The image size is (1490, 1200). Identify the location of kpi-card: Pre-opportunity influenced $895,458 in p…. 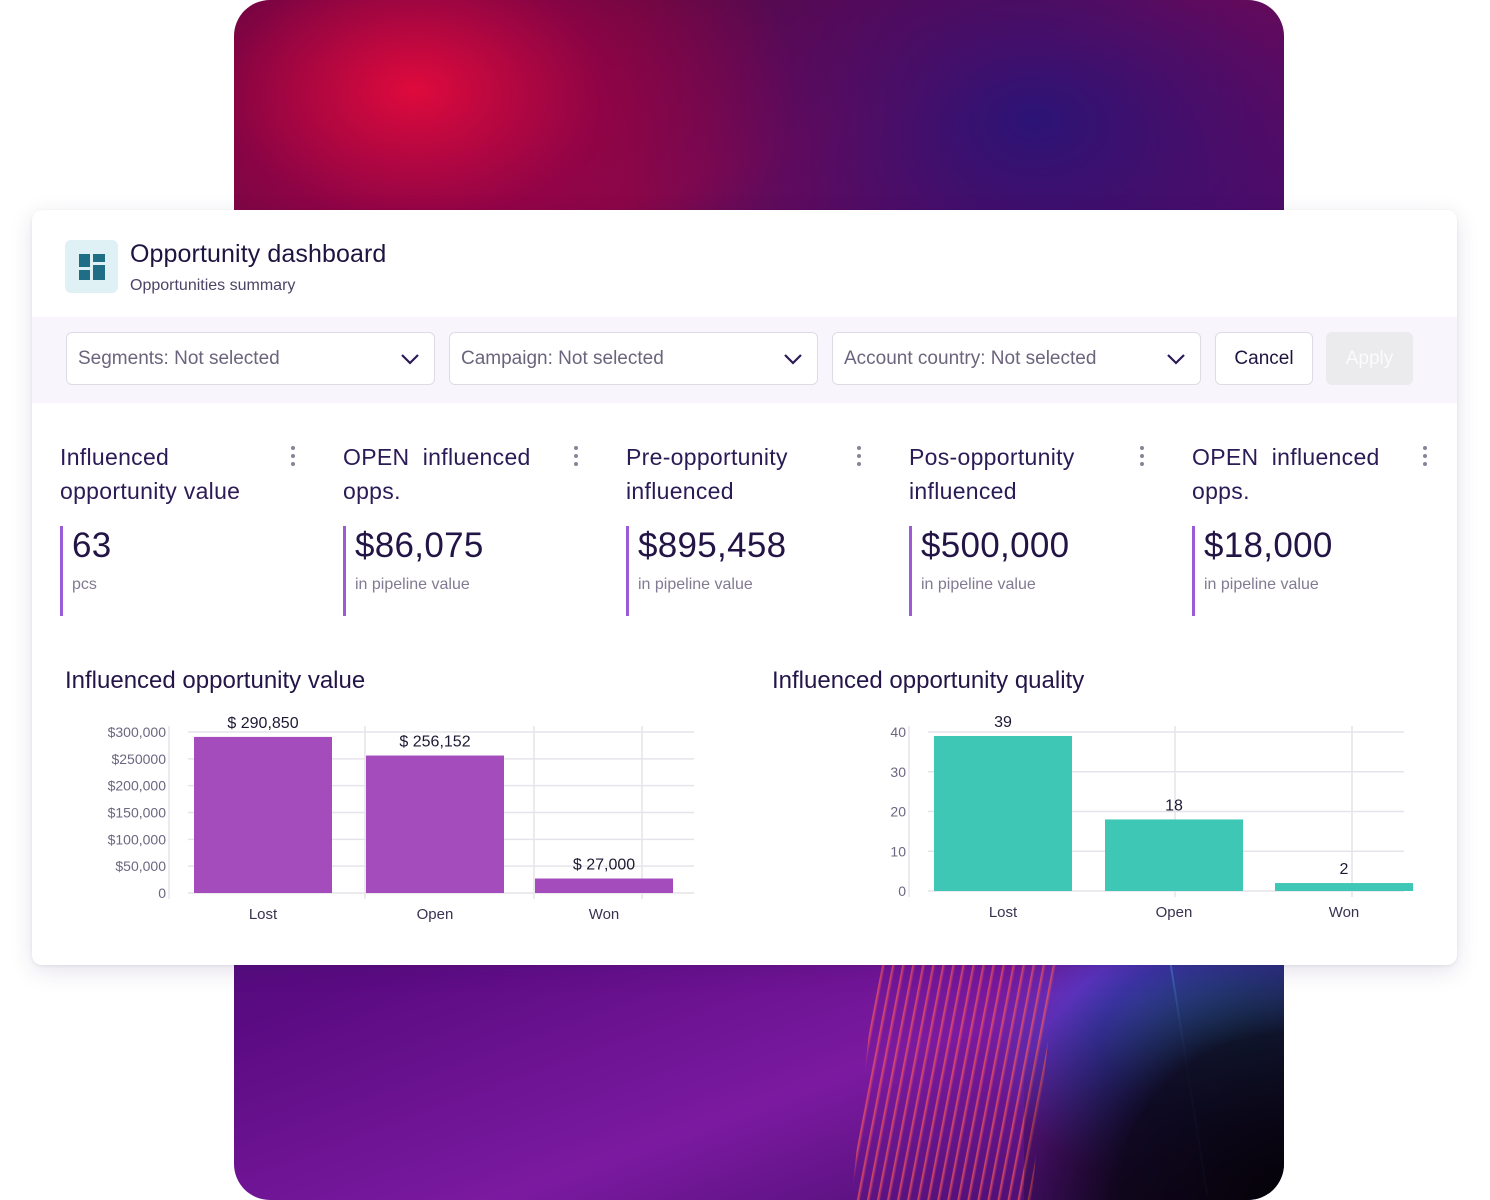
(746, 528).